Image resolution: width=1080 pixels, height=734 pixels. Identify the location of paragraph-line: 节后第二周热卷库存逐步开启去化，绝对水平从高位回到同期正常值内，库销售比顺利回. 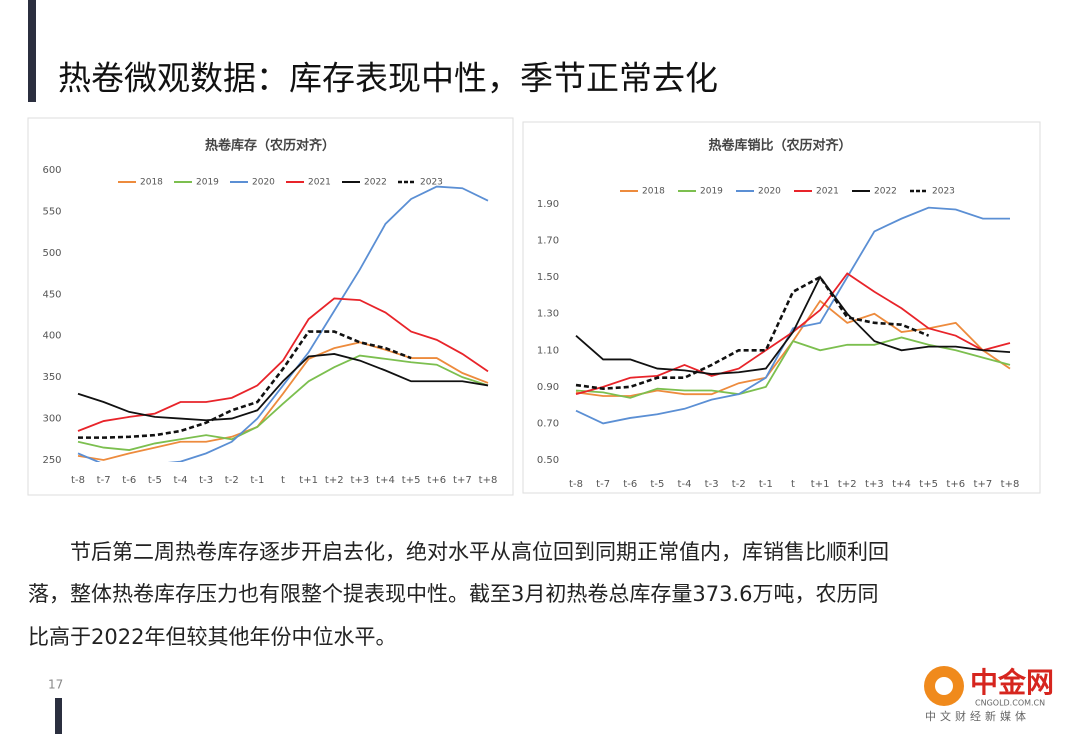
(479, 552).